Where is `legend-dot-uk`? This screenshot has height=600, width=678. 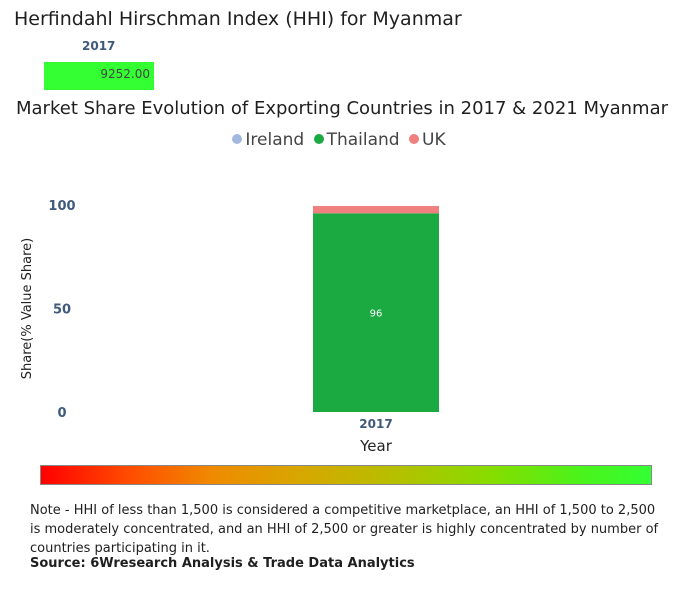
legend-dot-uk is located at coordinates (414, 139).